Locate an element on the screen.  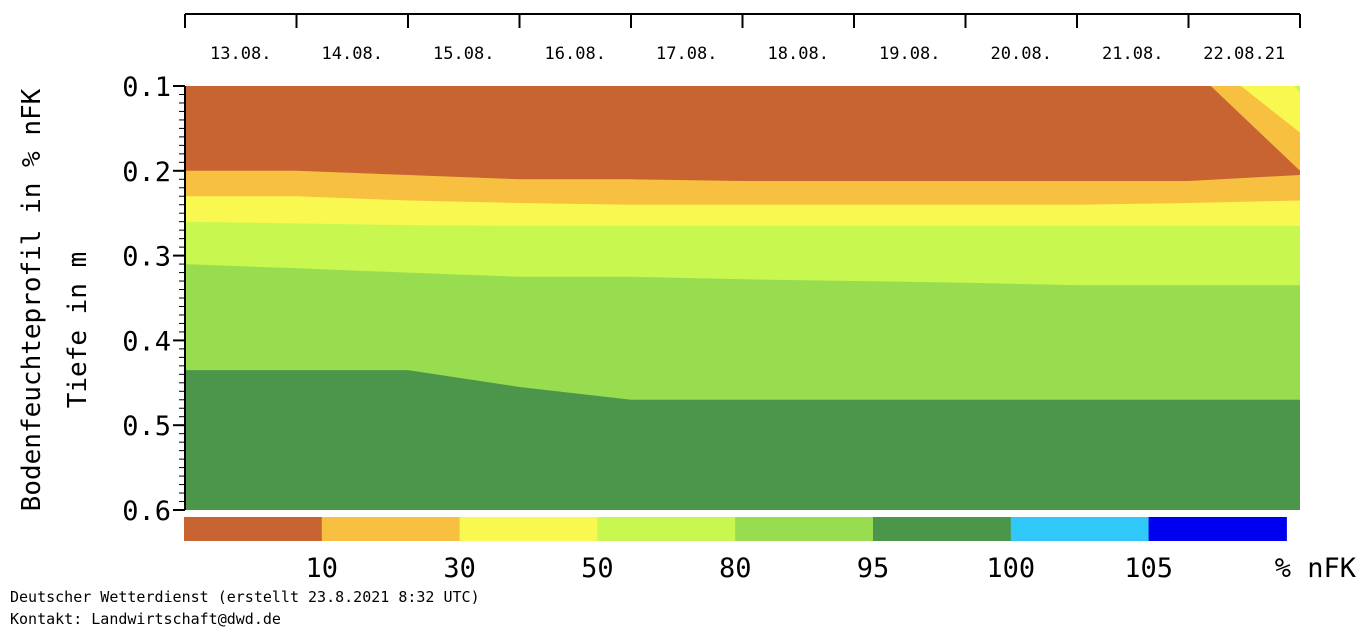
y-tick-label: 0.4 is located at coordinates (146, 341).